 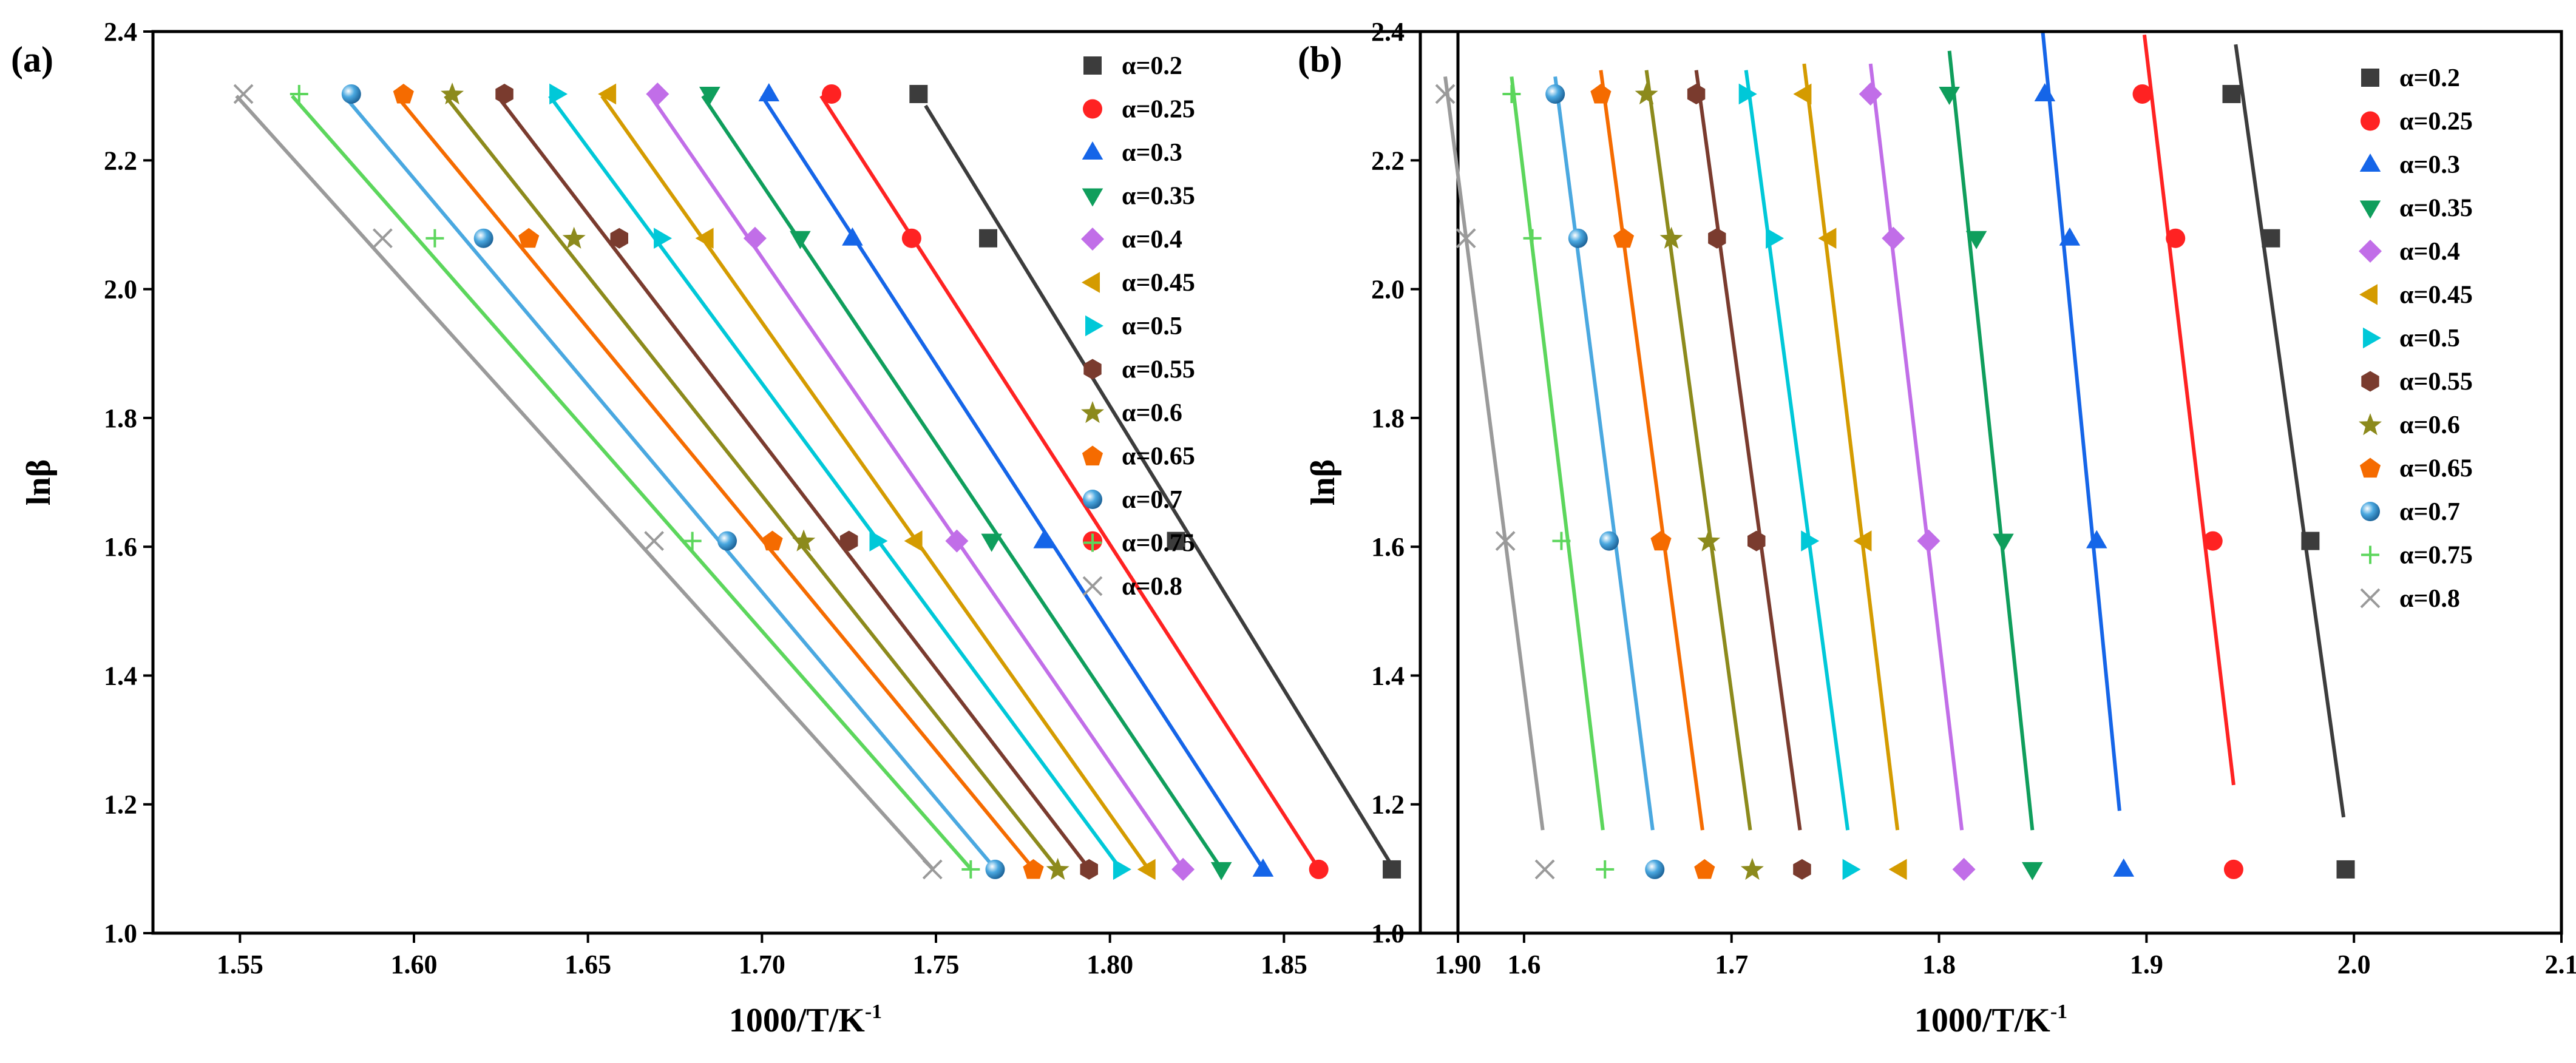 What do you see at coordinates (39, 482) in the screenshot?
I see `panel-a-y-axis-title: lnβ` at bounding box center [39, 482].